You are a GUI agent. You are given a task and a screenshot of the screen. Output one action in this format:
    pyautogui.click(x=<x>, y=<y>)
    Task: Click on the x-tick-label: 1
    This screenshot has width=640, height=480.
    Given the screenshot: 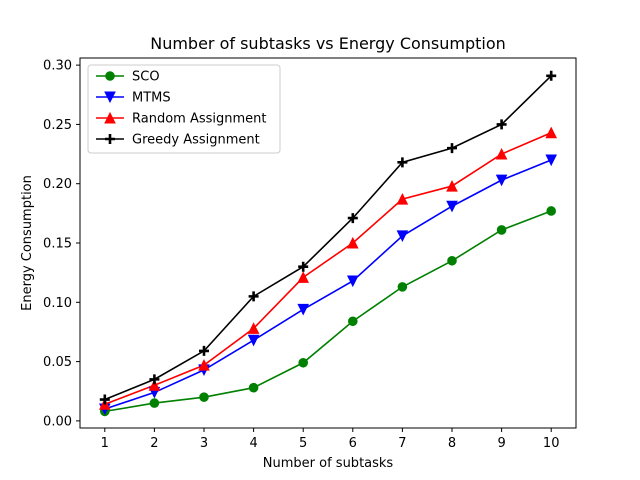 What is the action you would take?
    pyautogui.click(x=105, y=443)
    